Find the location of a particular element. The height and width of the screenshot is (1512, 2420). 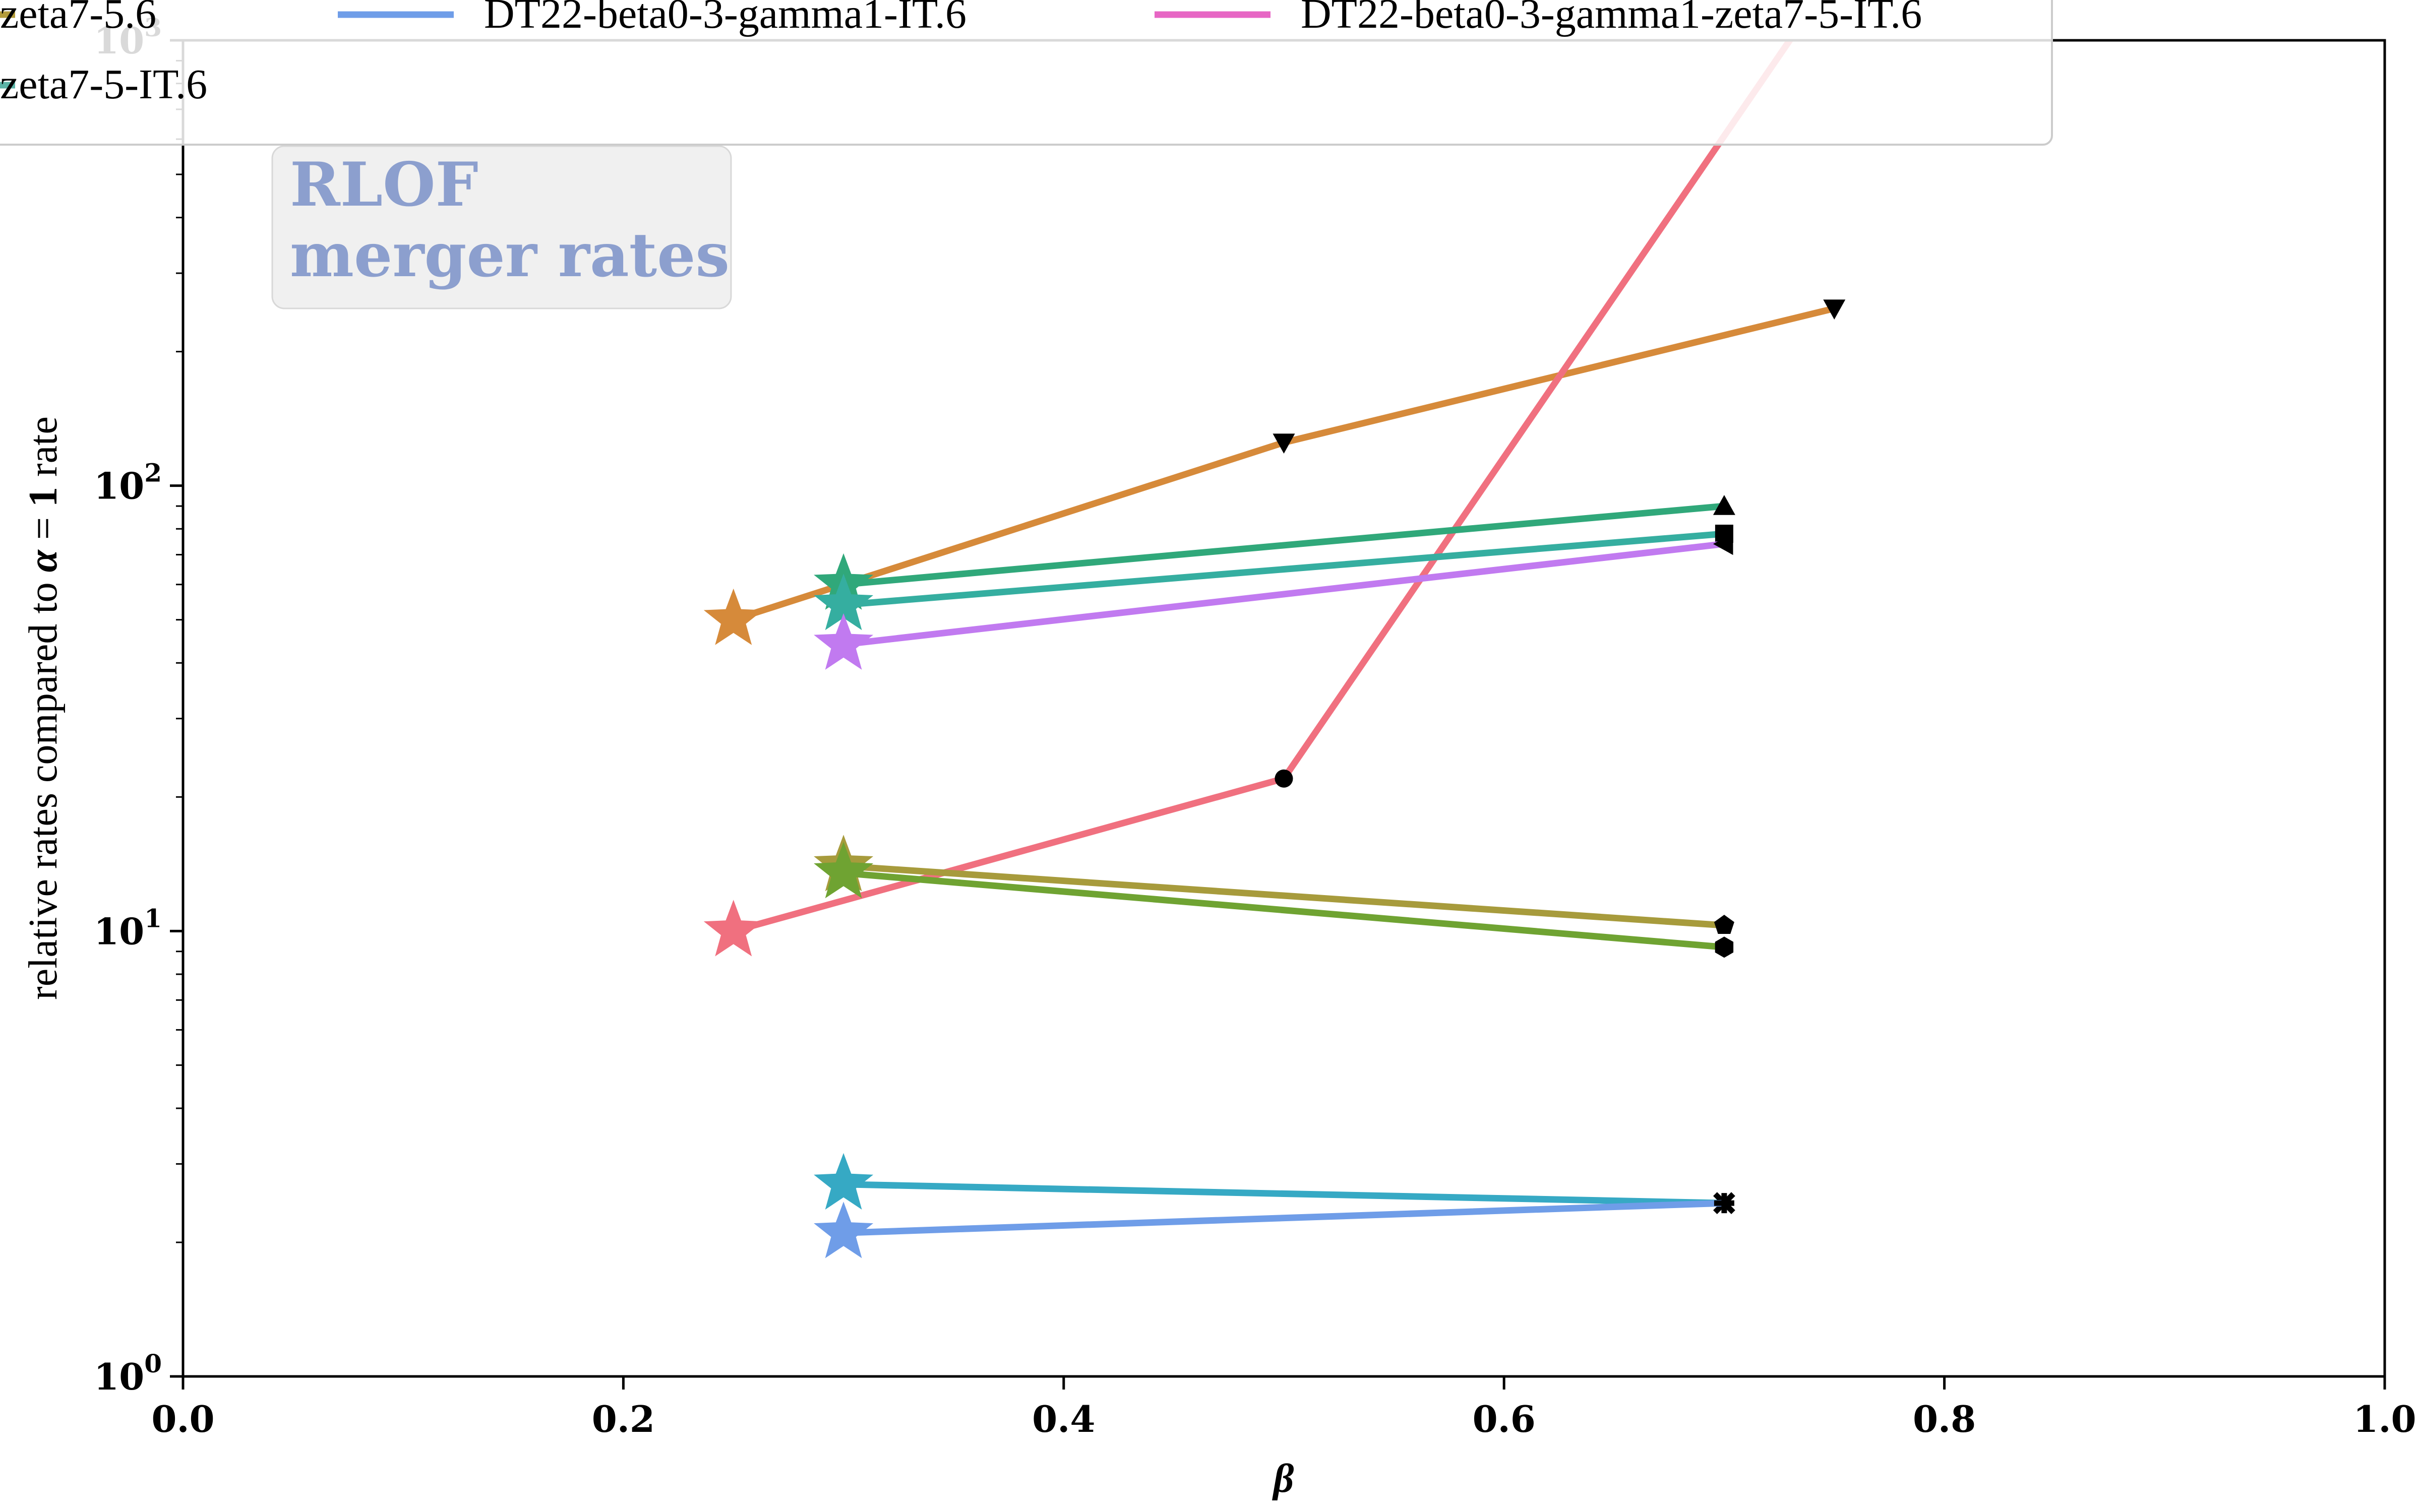

data-point-violet-end is located at coordinates (1723, 544).